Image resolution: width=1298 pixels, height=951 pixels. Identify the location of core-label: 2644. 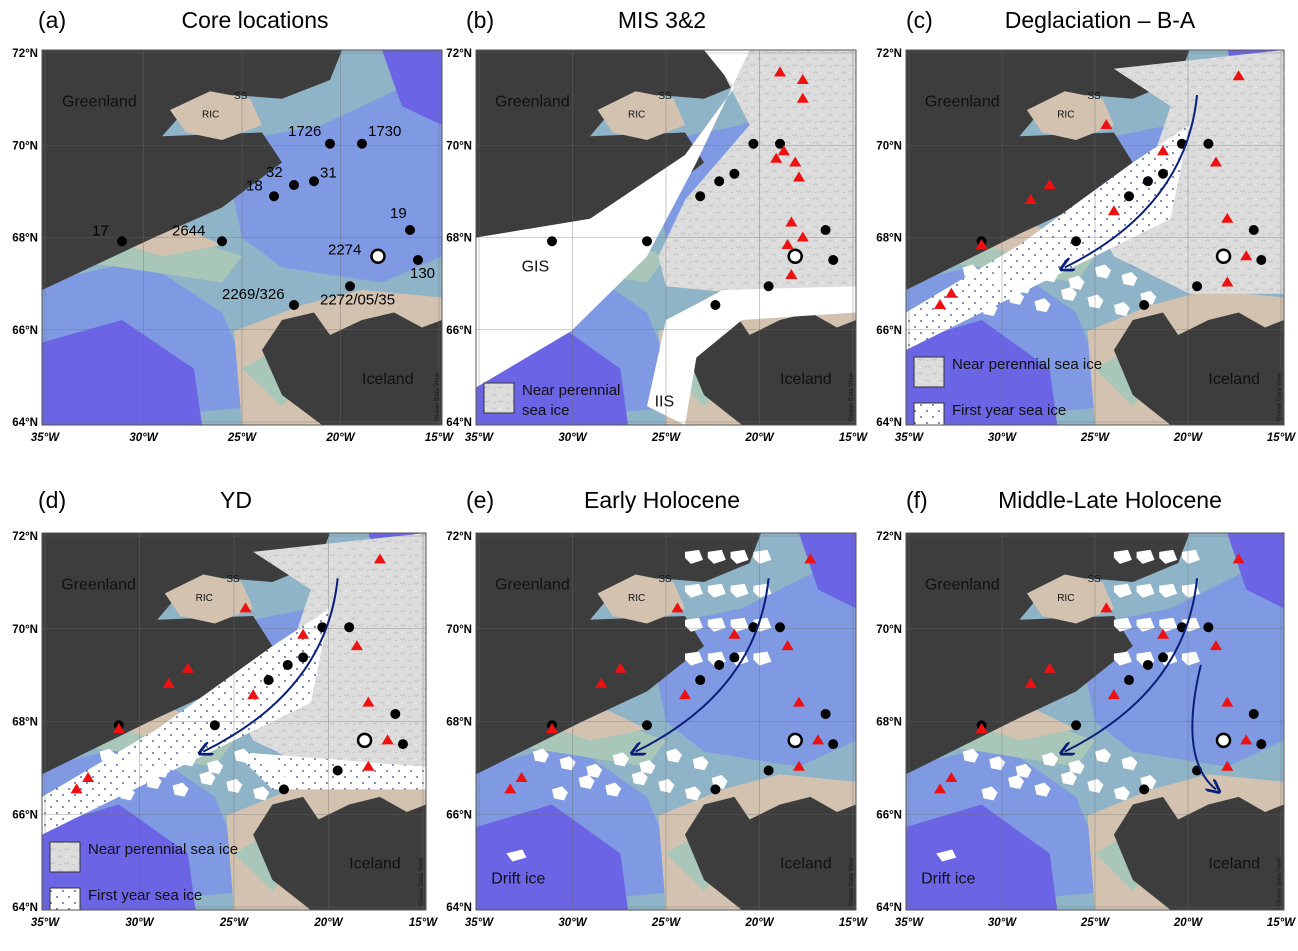
(188, 230).